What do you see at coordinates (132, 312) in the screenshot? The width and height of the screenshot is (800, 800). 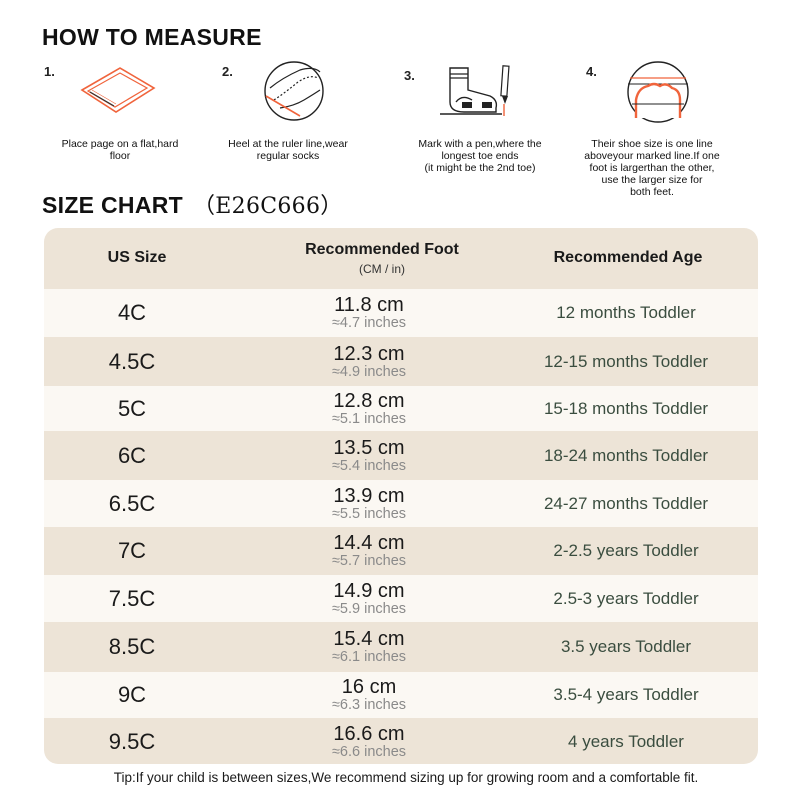 I see `size-cell: 4C` at bounding box center [132, 312].